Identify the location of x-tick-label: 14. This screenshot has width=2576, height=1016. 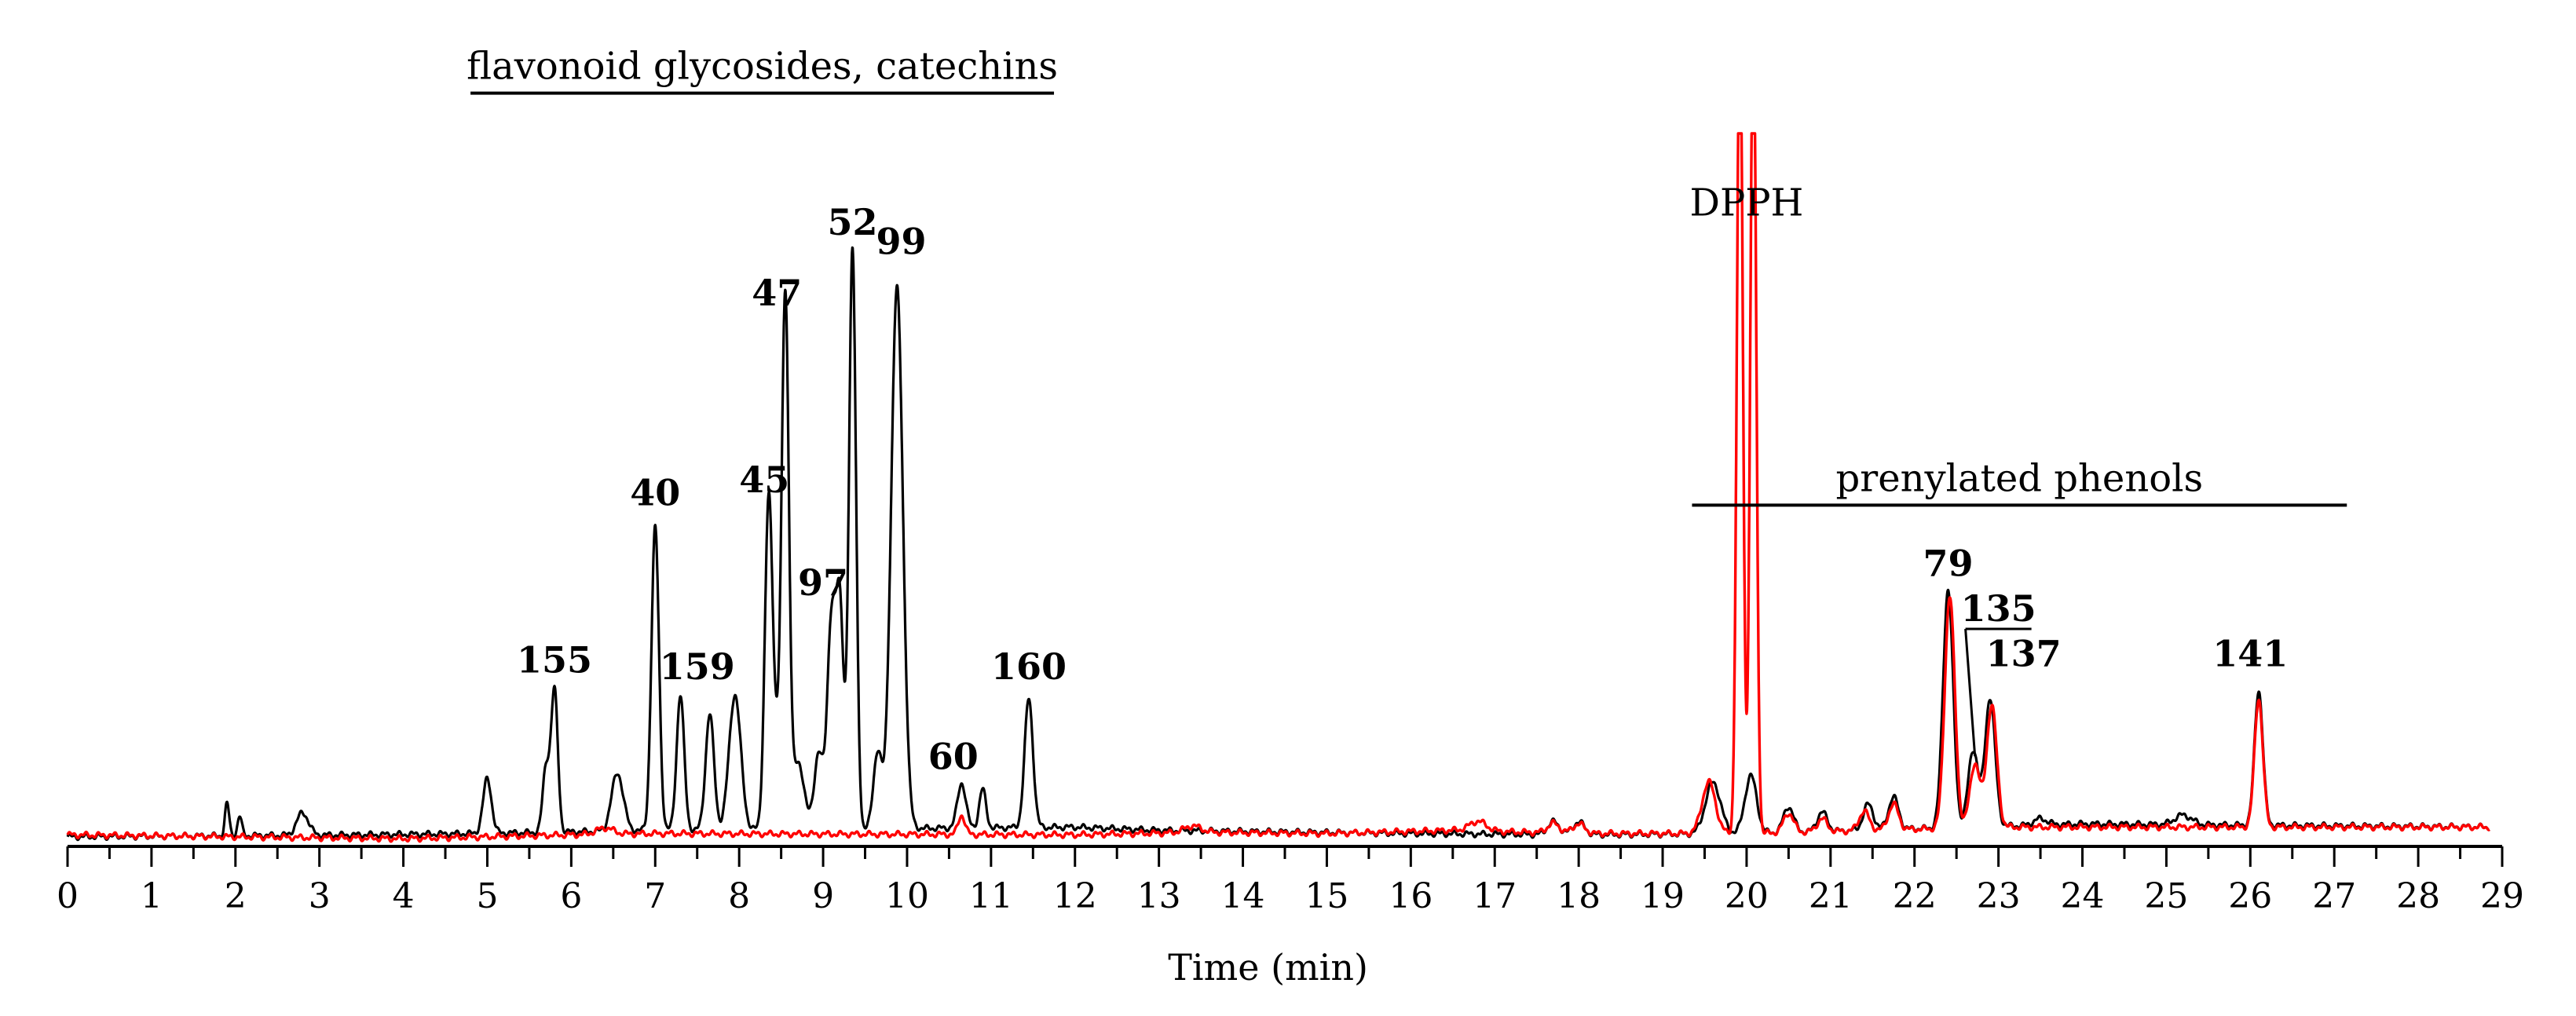
(1243, 896).